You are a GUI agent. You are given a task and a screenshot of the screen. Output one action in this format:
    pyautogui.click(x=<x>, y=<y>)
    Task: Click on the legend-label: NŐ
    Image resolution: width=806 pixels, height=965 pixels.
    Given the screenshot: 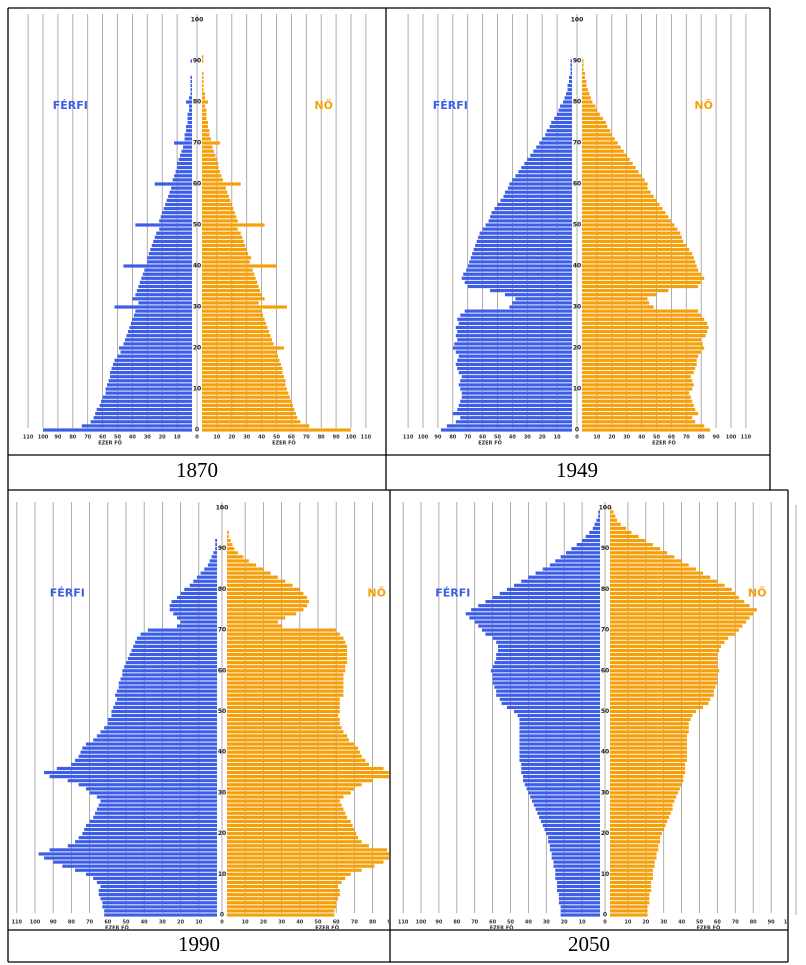 What is the action you would take?
    pyautogui.click(x=757, y=592)
    